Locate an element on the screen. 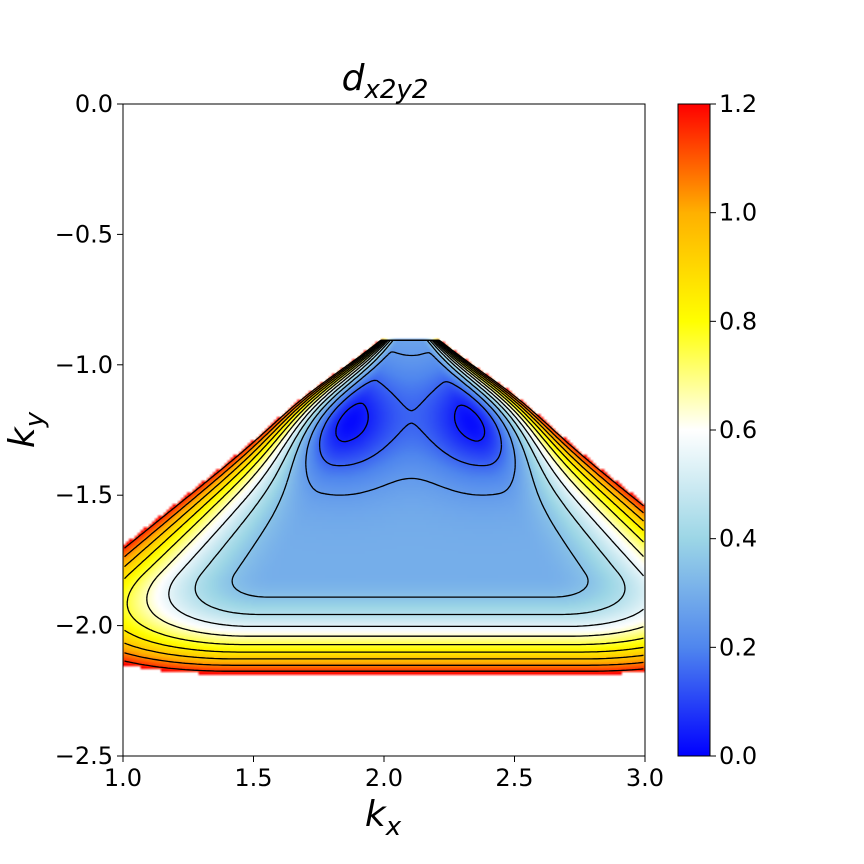 Image resolution: width=864 pixels, height=864 pixels. x-label-base: k is located at coordinates (376, 814).